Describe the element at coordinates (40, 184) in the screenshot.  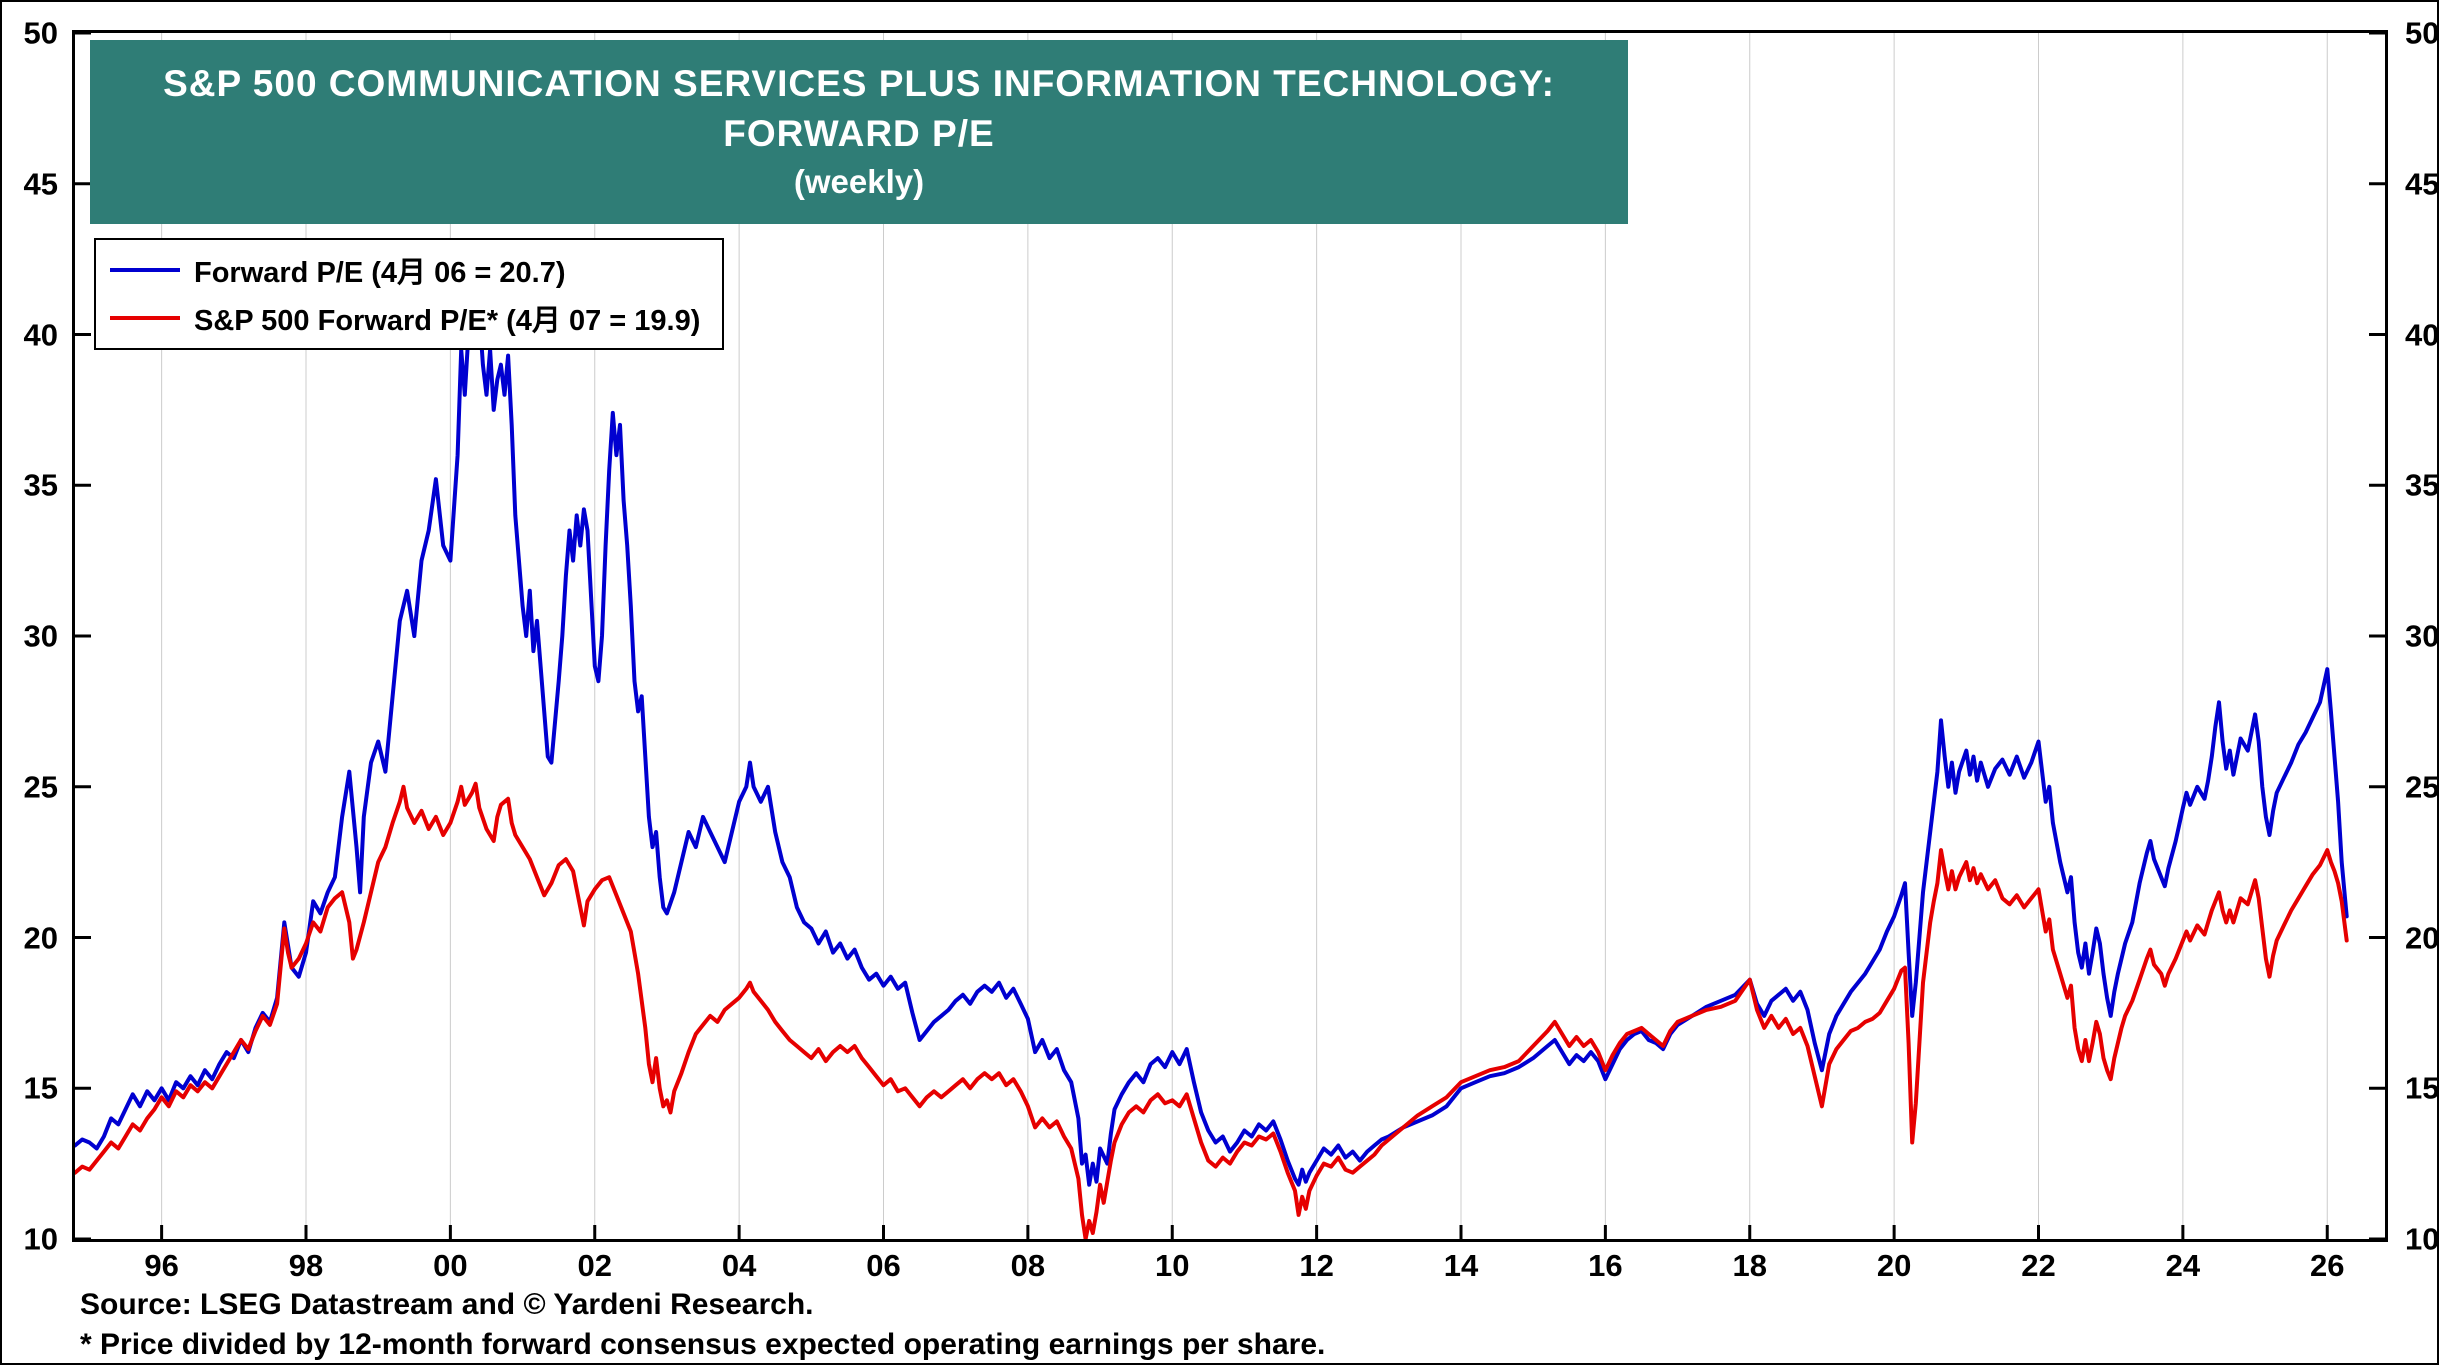
I see `y-axis-label-left: 45` at that location.